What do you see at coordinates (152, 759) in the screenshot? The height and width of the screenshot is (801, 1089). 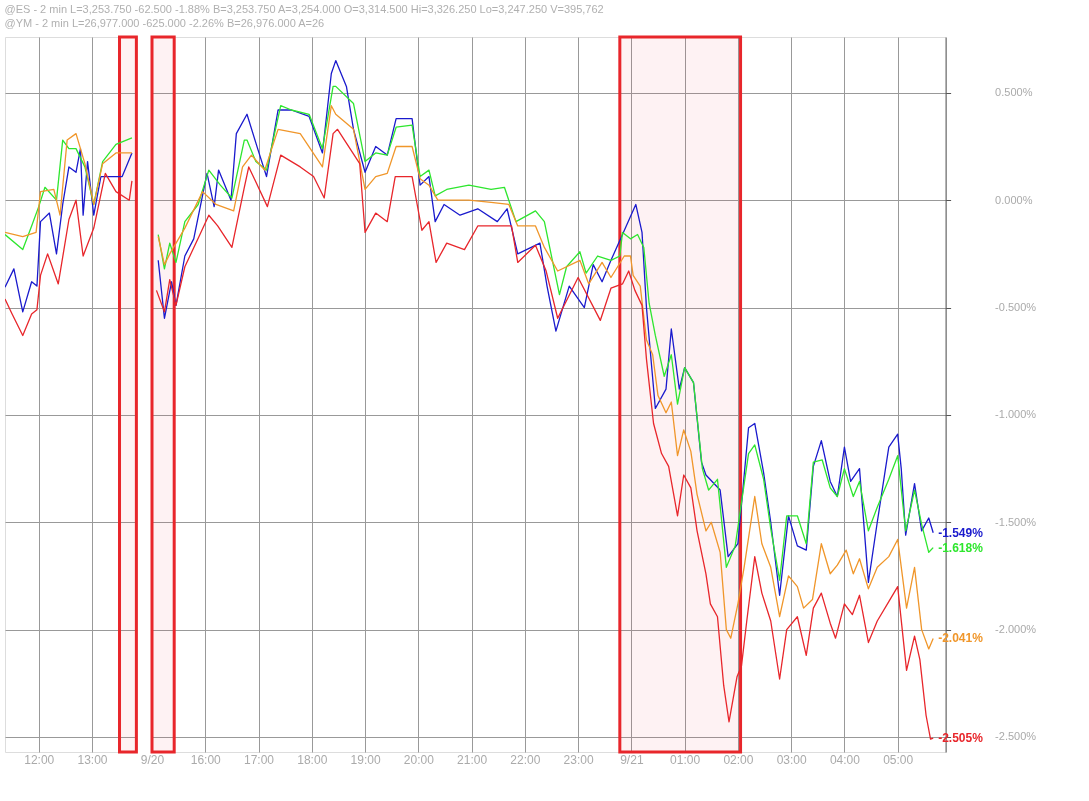 I see `x-tick-label: 9/20` at bounding box center [152, 759].